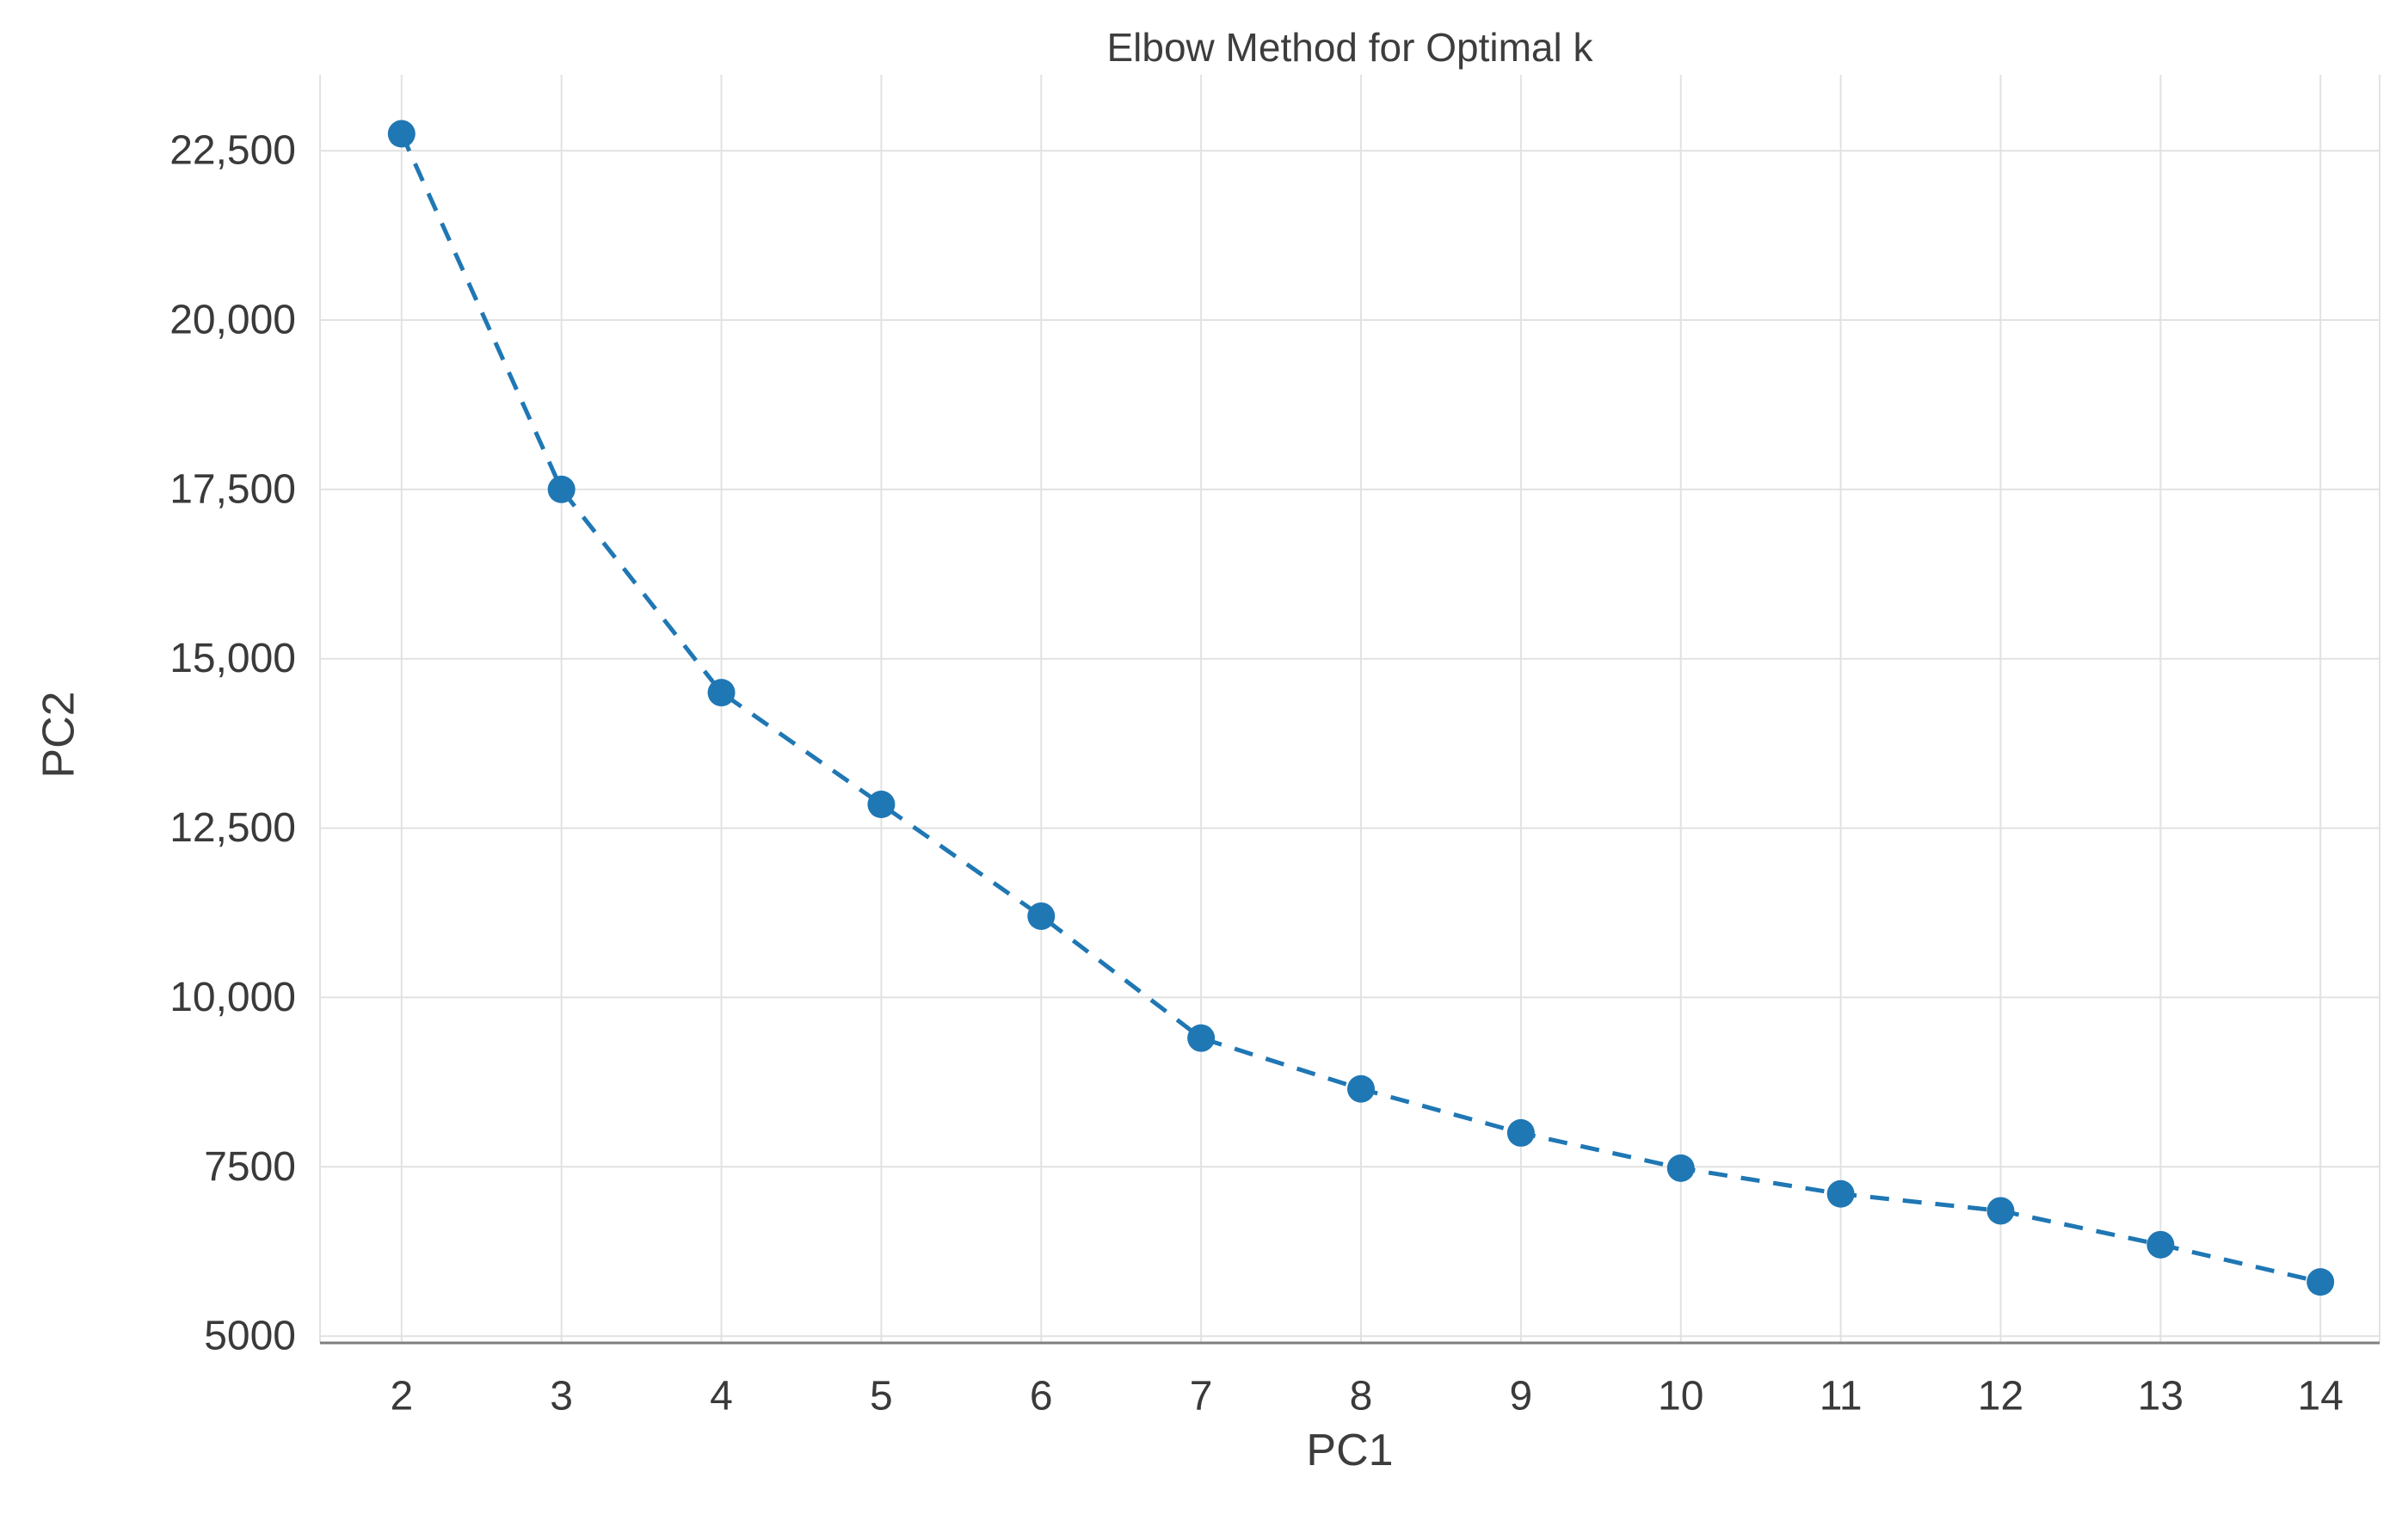 This screenshot has width=2408, height=1521. What do you see at coordinates (1680, 1397) in the screenshot?
I see `x-tick-label: 10` at bounding box center [1680, 1397].